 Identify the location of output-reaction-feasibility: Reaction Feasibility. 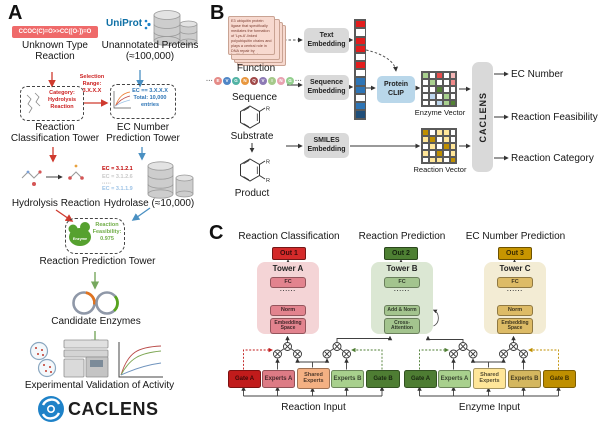
(554, 117).